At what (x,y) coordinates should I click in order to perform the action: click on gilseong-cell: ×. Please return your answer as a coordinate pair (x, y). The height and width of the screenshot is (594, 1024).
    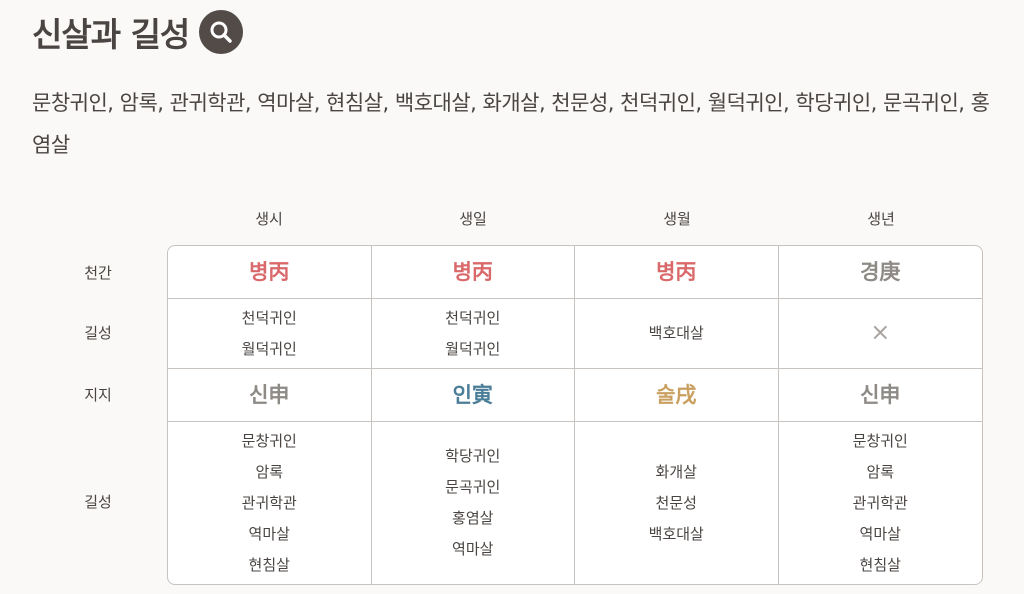
    Looking at the image, I should click on (880, 334).